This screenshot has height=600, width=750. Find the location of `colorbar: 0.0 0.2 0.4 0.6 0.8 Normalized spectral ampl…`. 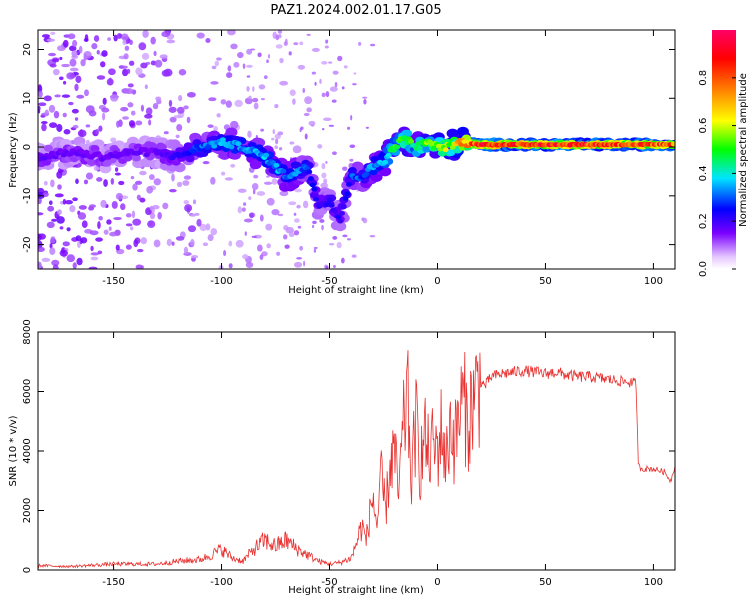

colorbar: 0.0 0.2 0.4 0.6 0.8 Normalized spectral ampl… is located at coordinates (723, 153).